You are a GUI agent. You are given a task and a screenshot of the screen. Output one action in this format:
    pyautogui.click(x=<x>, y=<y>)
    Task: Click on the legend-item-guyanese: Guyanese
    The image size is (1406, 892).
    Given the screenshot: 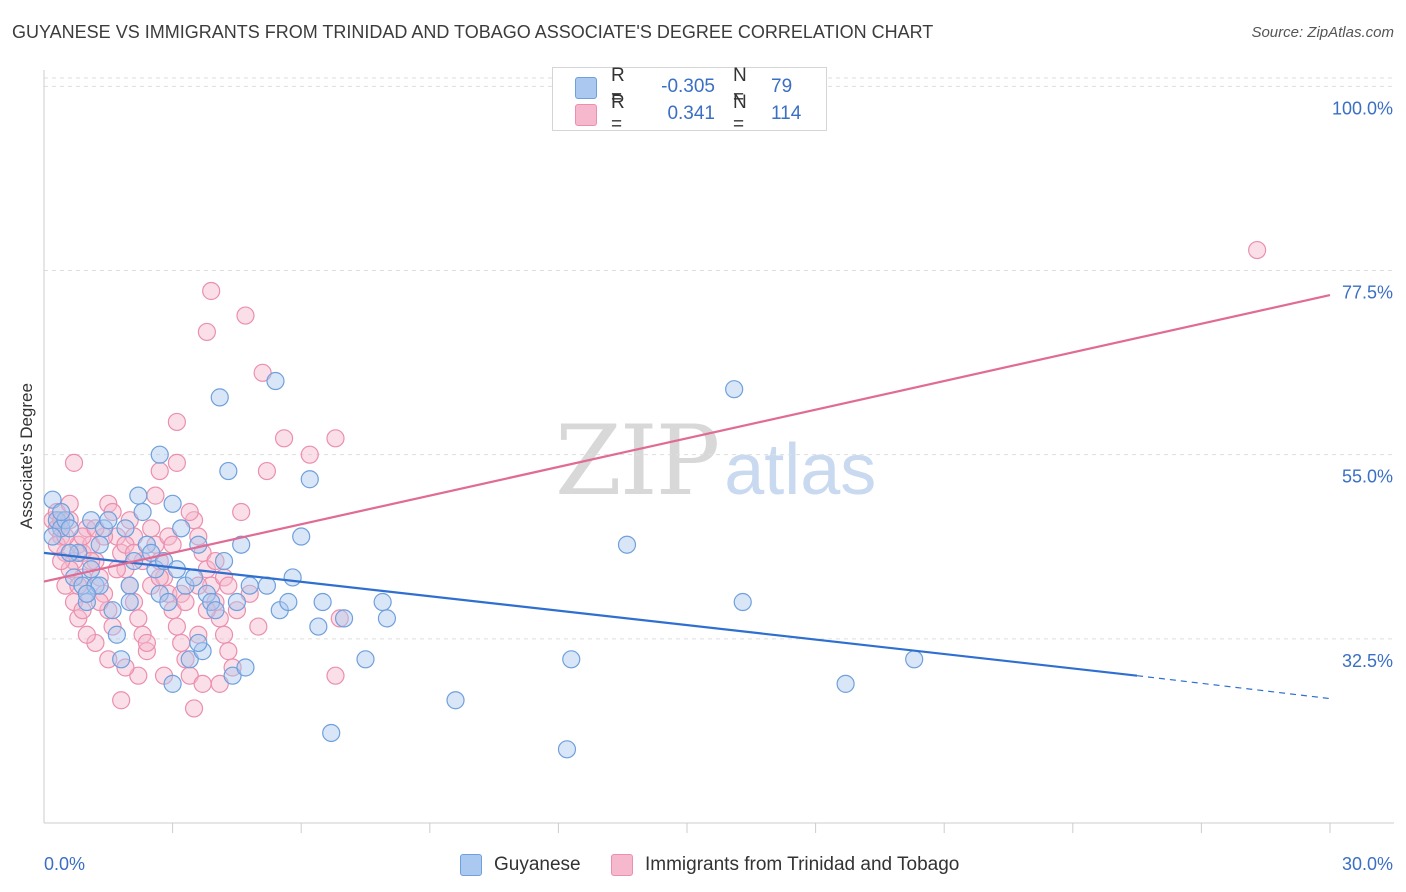 What is the action you would take?
    pyautogui.click(x=520, y=865)
    